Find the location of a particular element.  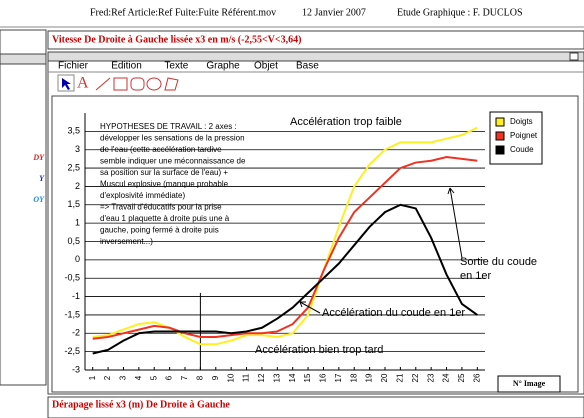

annotation: en 1er is located at coordinates (476, 276).